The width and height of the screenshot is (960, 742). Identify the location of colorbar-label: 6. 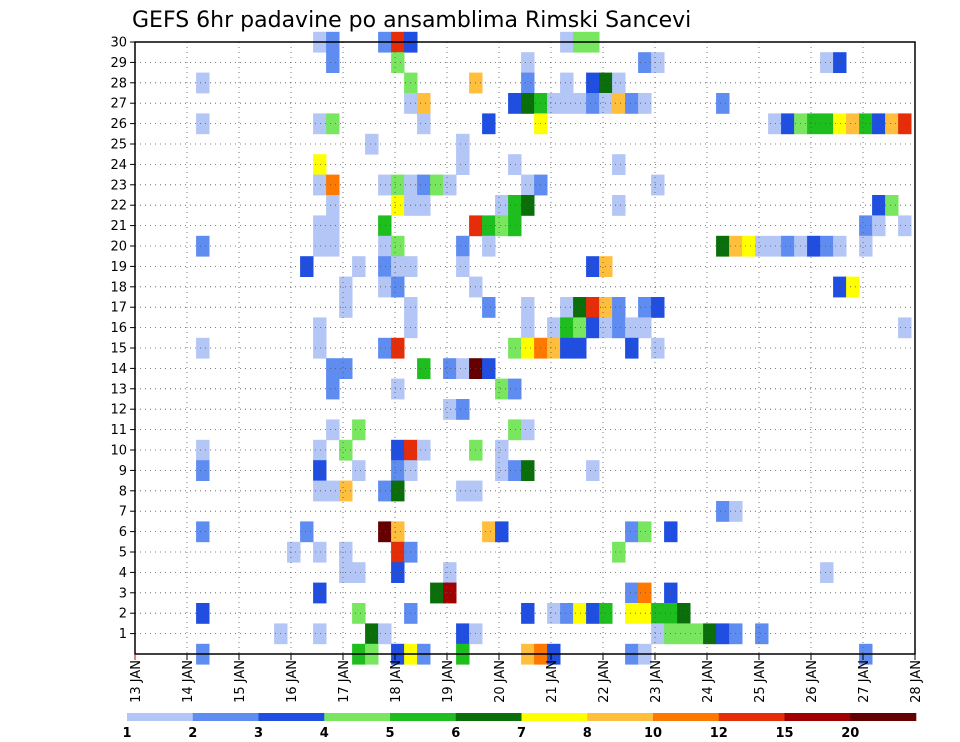
(455, 733).